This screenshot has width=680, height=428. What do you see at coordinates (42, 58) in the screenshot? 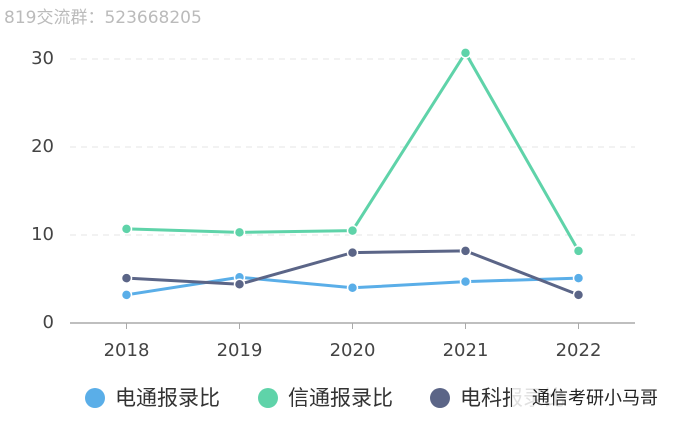
I see `y-tick-label: 30` at bounding box center [42, 58].